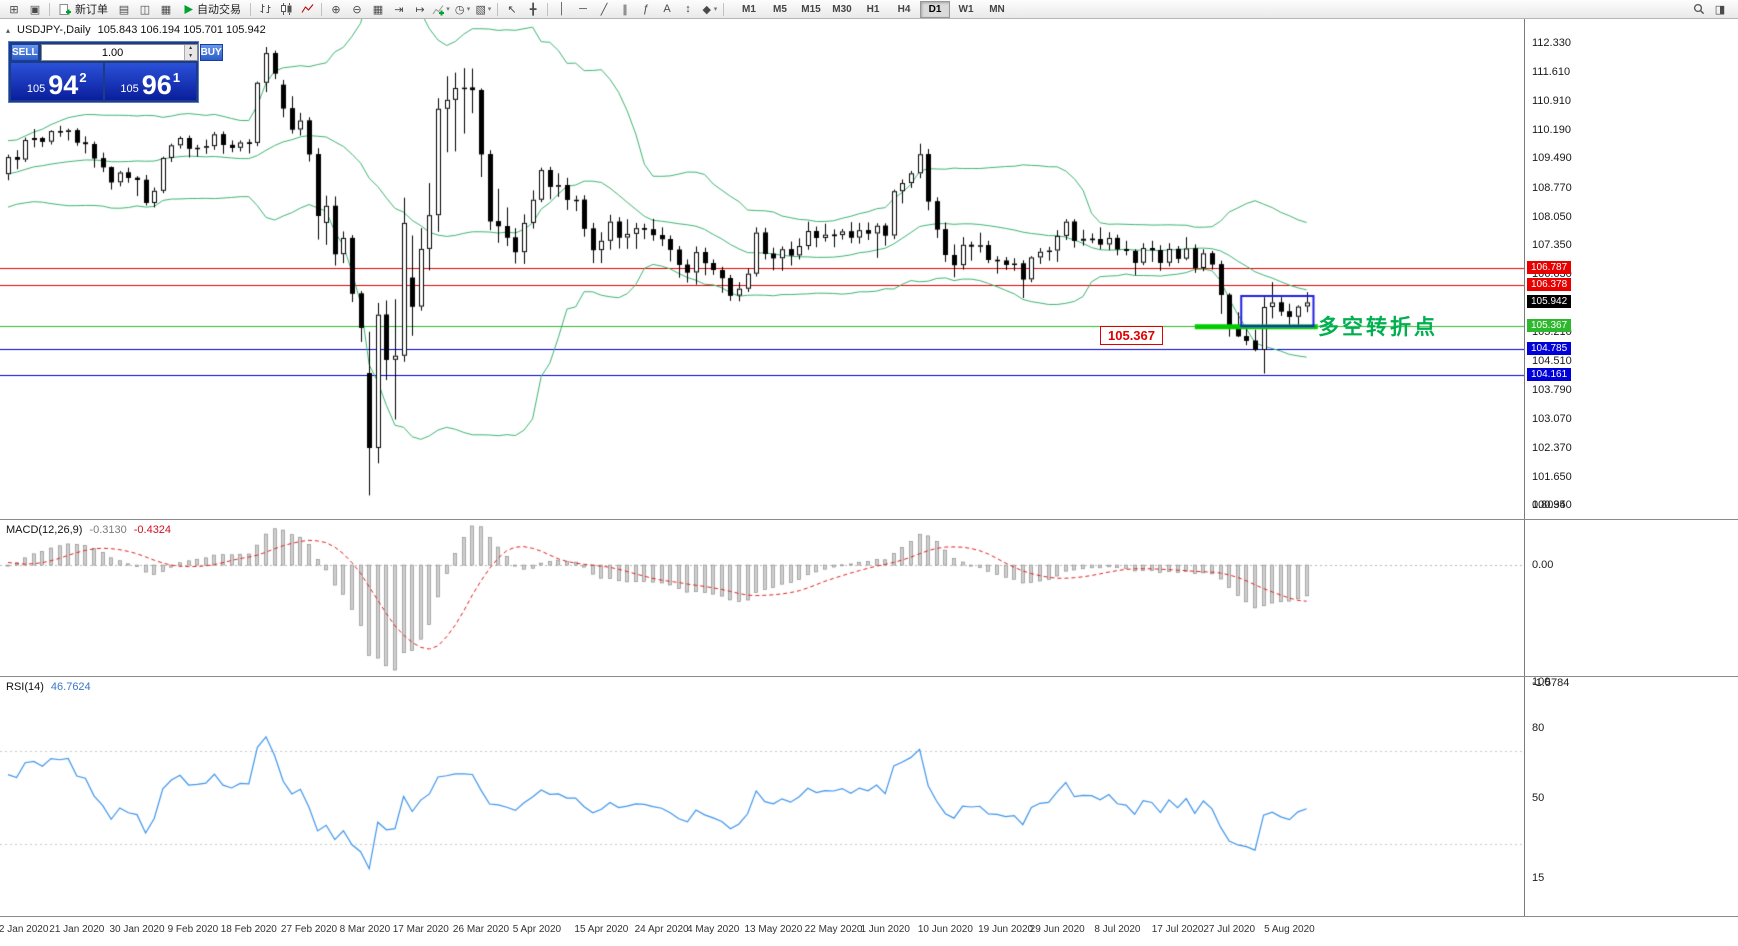  Describe the element at coordinates (1378, 327) in the screenshot. I see `pivot-annotation: 多空转折点` at that location.